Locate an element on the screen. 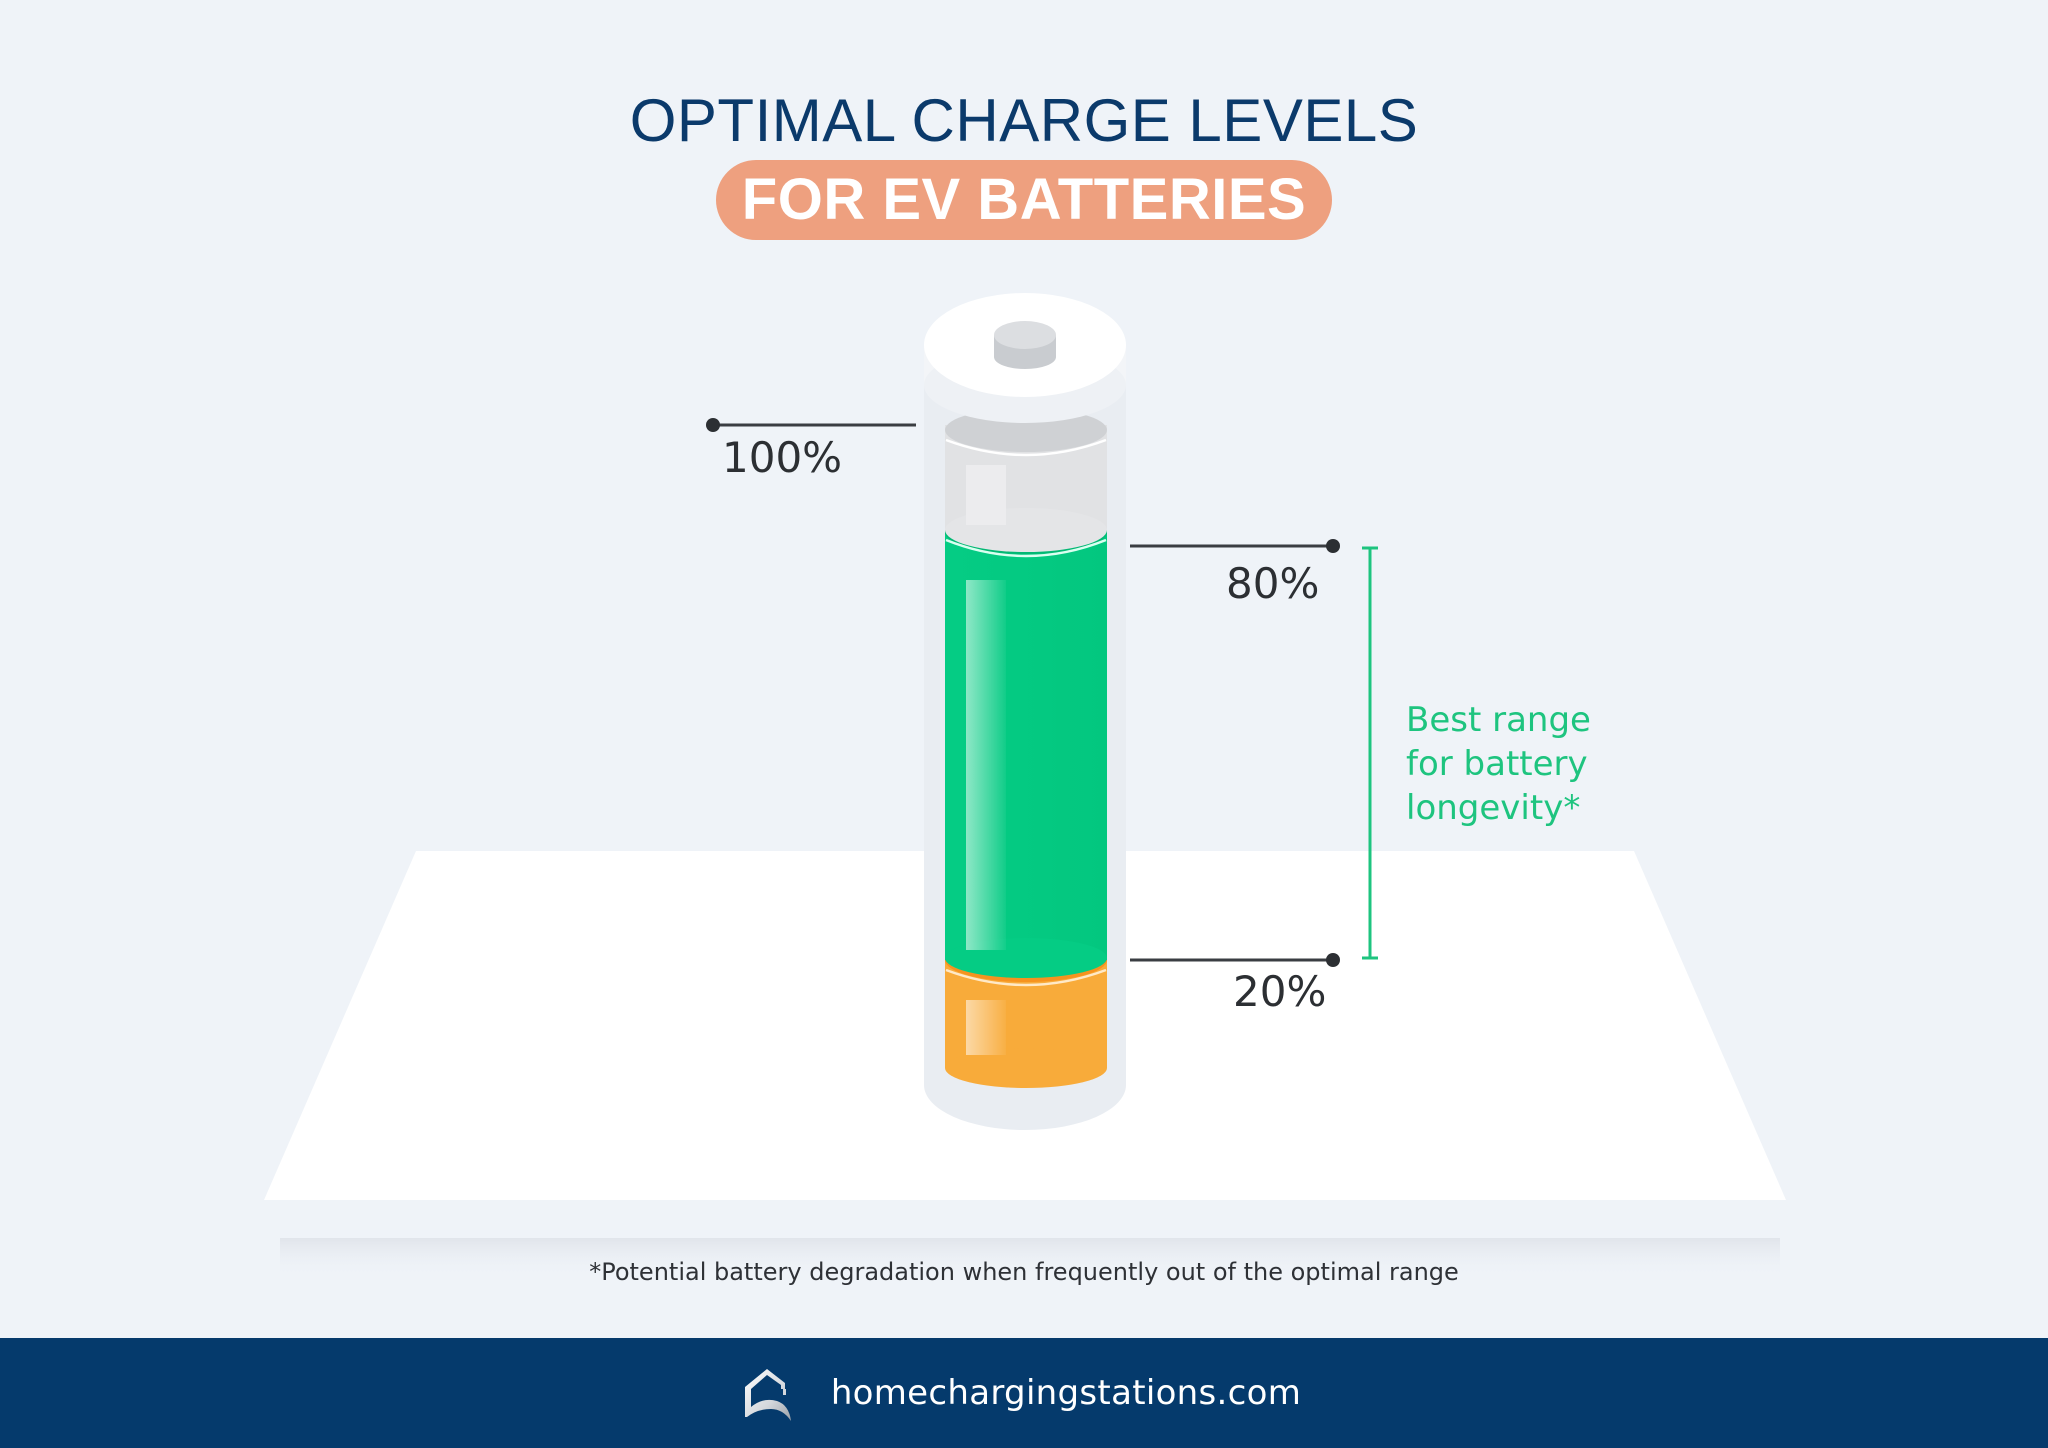 The image size is (2048, 1448). range-bracket is located at coordinates (1370, 753).